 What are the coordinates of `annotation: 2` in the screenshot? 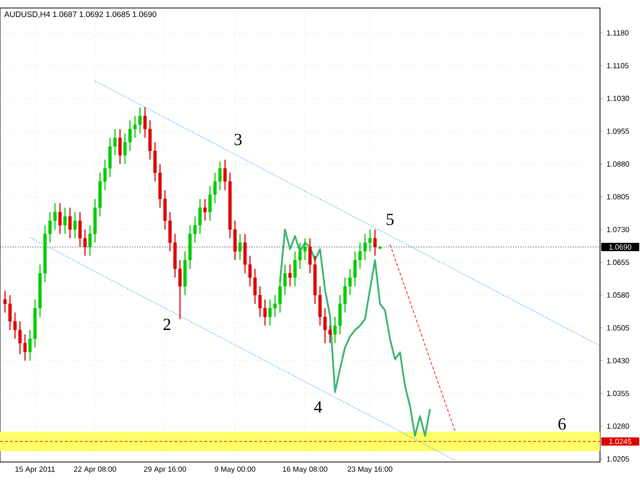 It's located at (167, 324).